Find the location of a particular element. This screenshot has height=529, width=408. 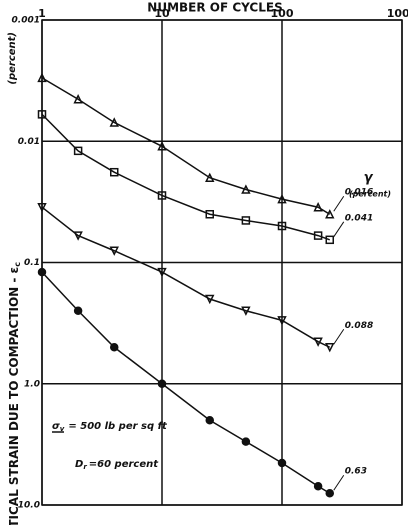

chart-title: NUMBER OF CYCLES is located at coordinates (214, 8).